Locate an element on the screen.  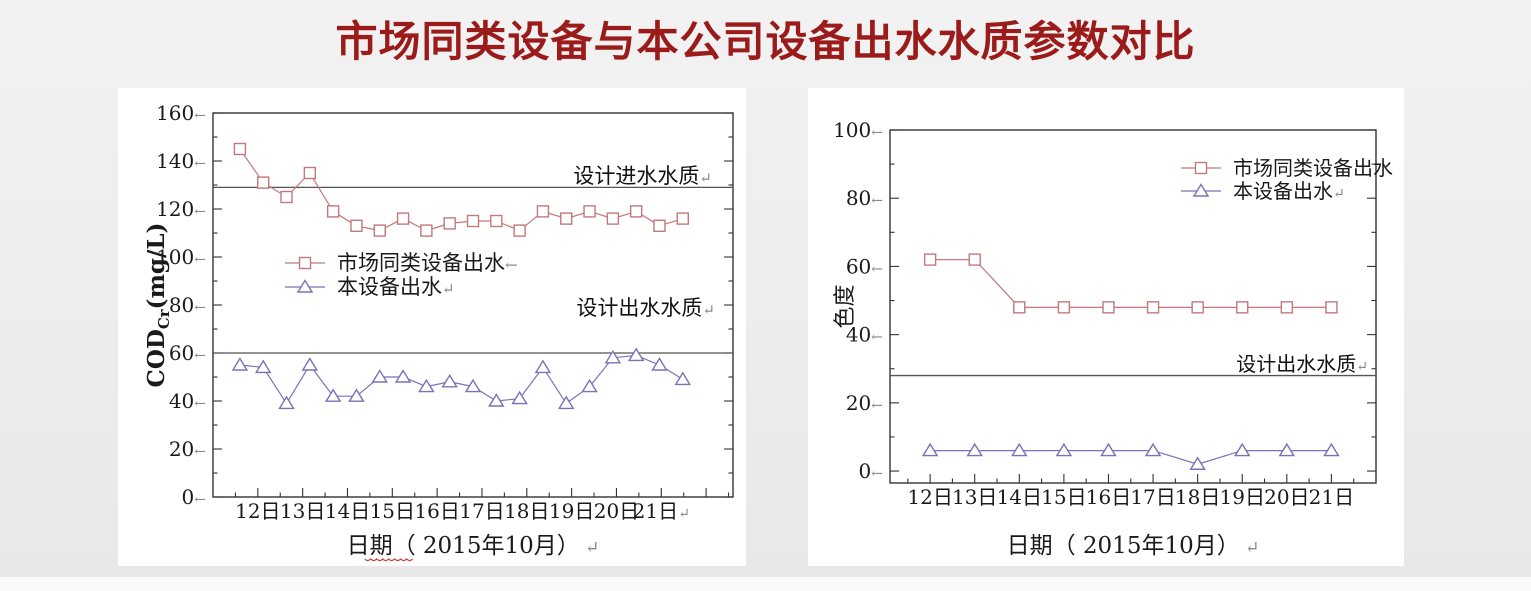
spellcheck-squiggle is located at coordinates (389, 560).